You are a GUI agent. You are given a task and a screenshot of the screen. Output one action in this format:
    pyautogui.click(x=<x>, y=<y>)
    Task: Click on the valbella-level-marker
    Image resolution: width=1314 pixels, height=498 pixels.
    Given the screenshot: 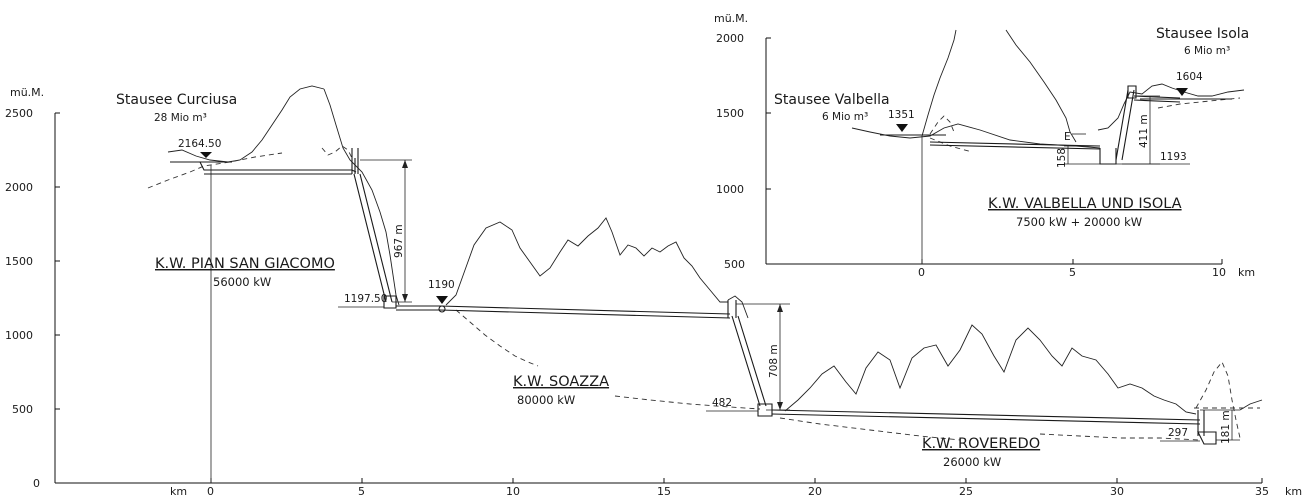 What is the action you would take?
    pyautogui.click(x=902, y=128)
    